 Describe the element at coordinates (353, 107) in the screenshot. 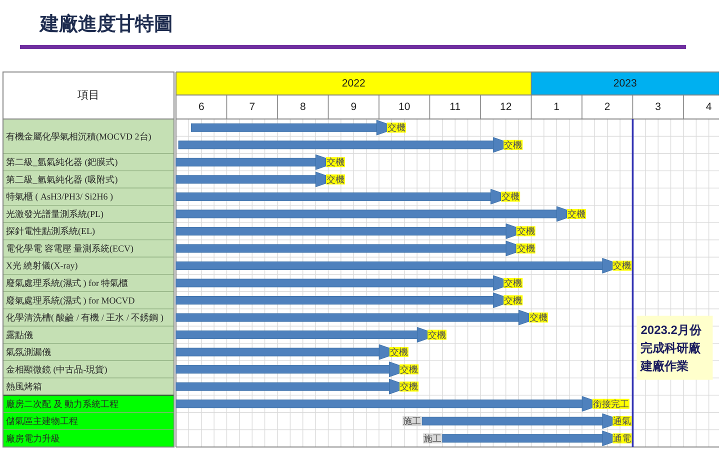

I see `x-tick-label: 9` at that location.